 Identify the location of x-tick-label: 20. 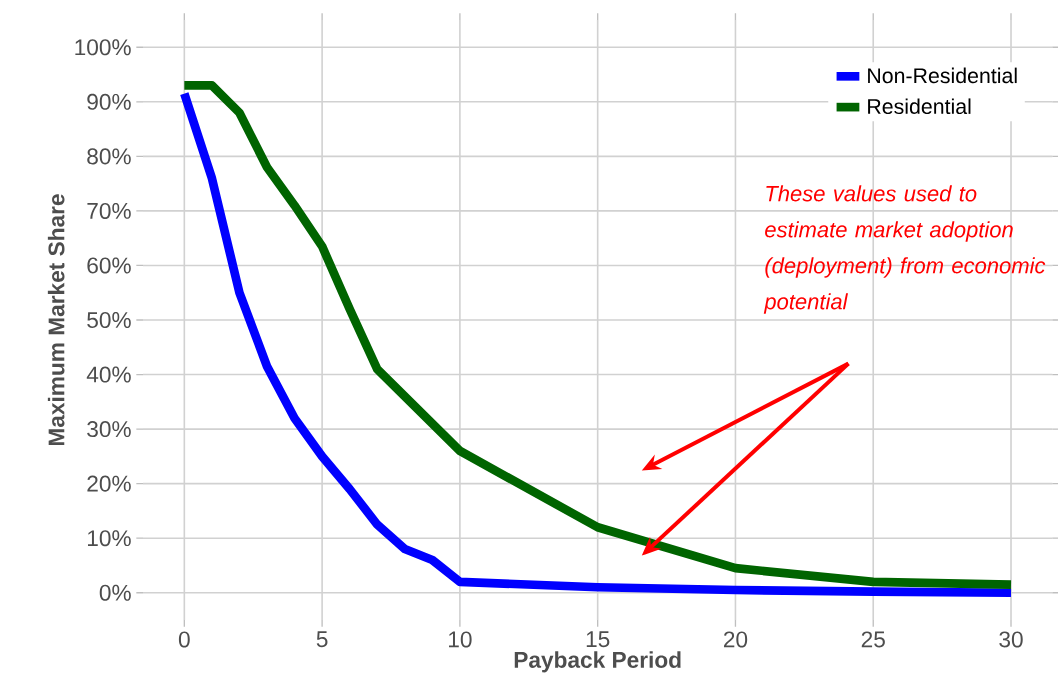
(735, 639).